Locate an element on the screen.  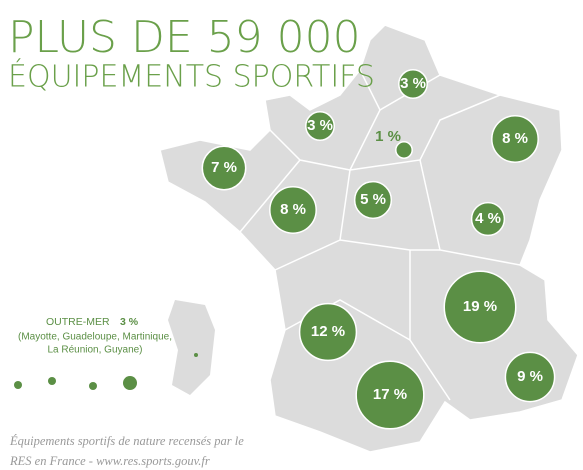
guyane-map is located at coordinates (191, 347).